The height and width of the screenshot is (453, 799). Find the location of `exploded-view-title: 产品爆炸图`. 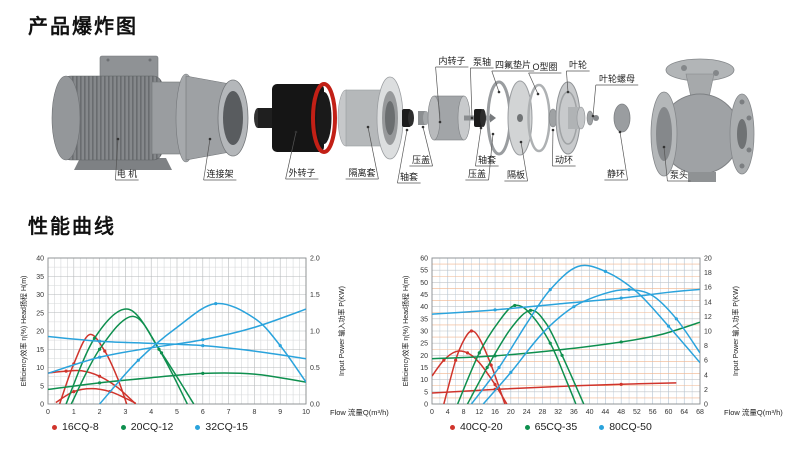

exploded-view-title: 产品爆炸图 is located at coordinates (83, 27).